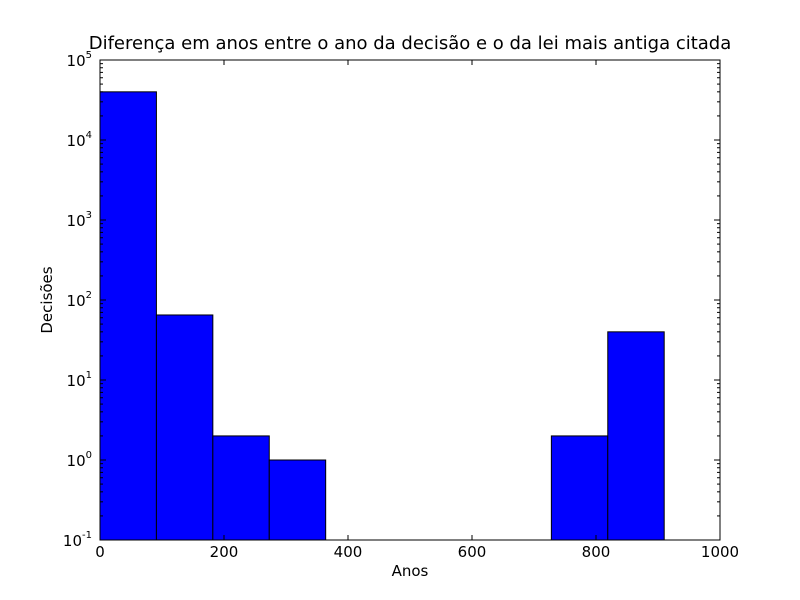 The image size is (800, 600). I want to click on x-tick-label: 200, so click(224, 552).